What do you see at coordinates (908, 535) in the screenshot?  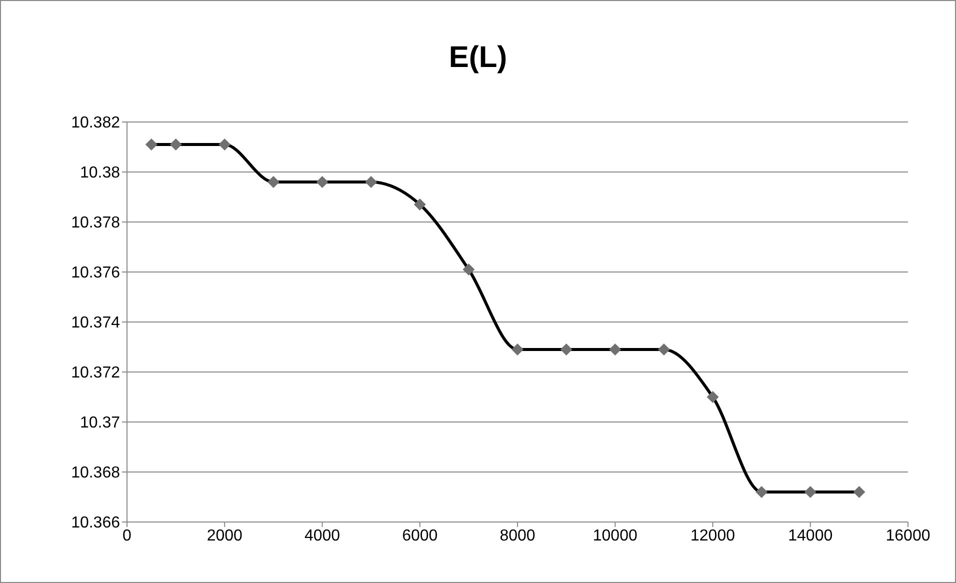 I see `x-tick-label: 16000` at bounding box center [908, 535].